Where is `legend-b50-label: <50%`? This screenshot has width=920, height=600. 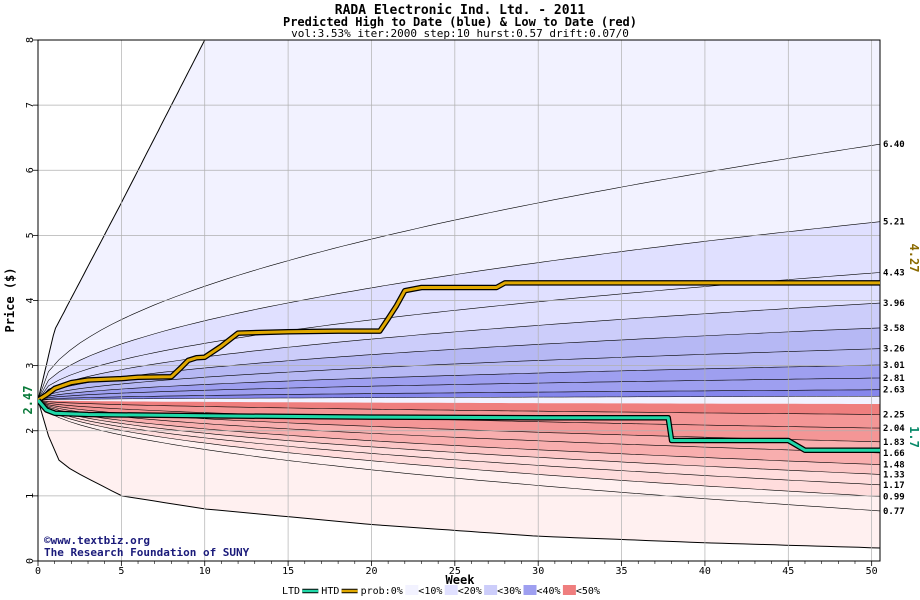
legend-b50-label: <50% is located at coordinates (588, 591).